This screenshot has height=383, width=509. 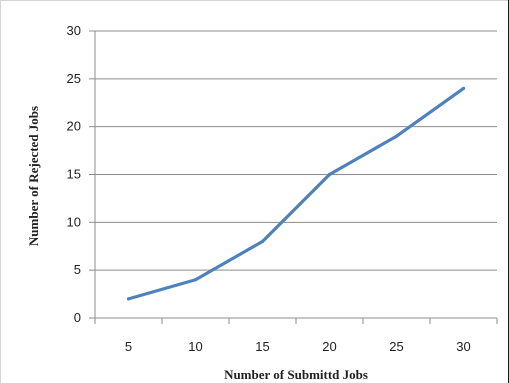 What do you see at coordinates (262, 346) in the screenshot?
I see `x-tick-label-2: 15` at bounding box center [262, 346].